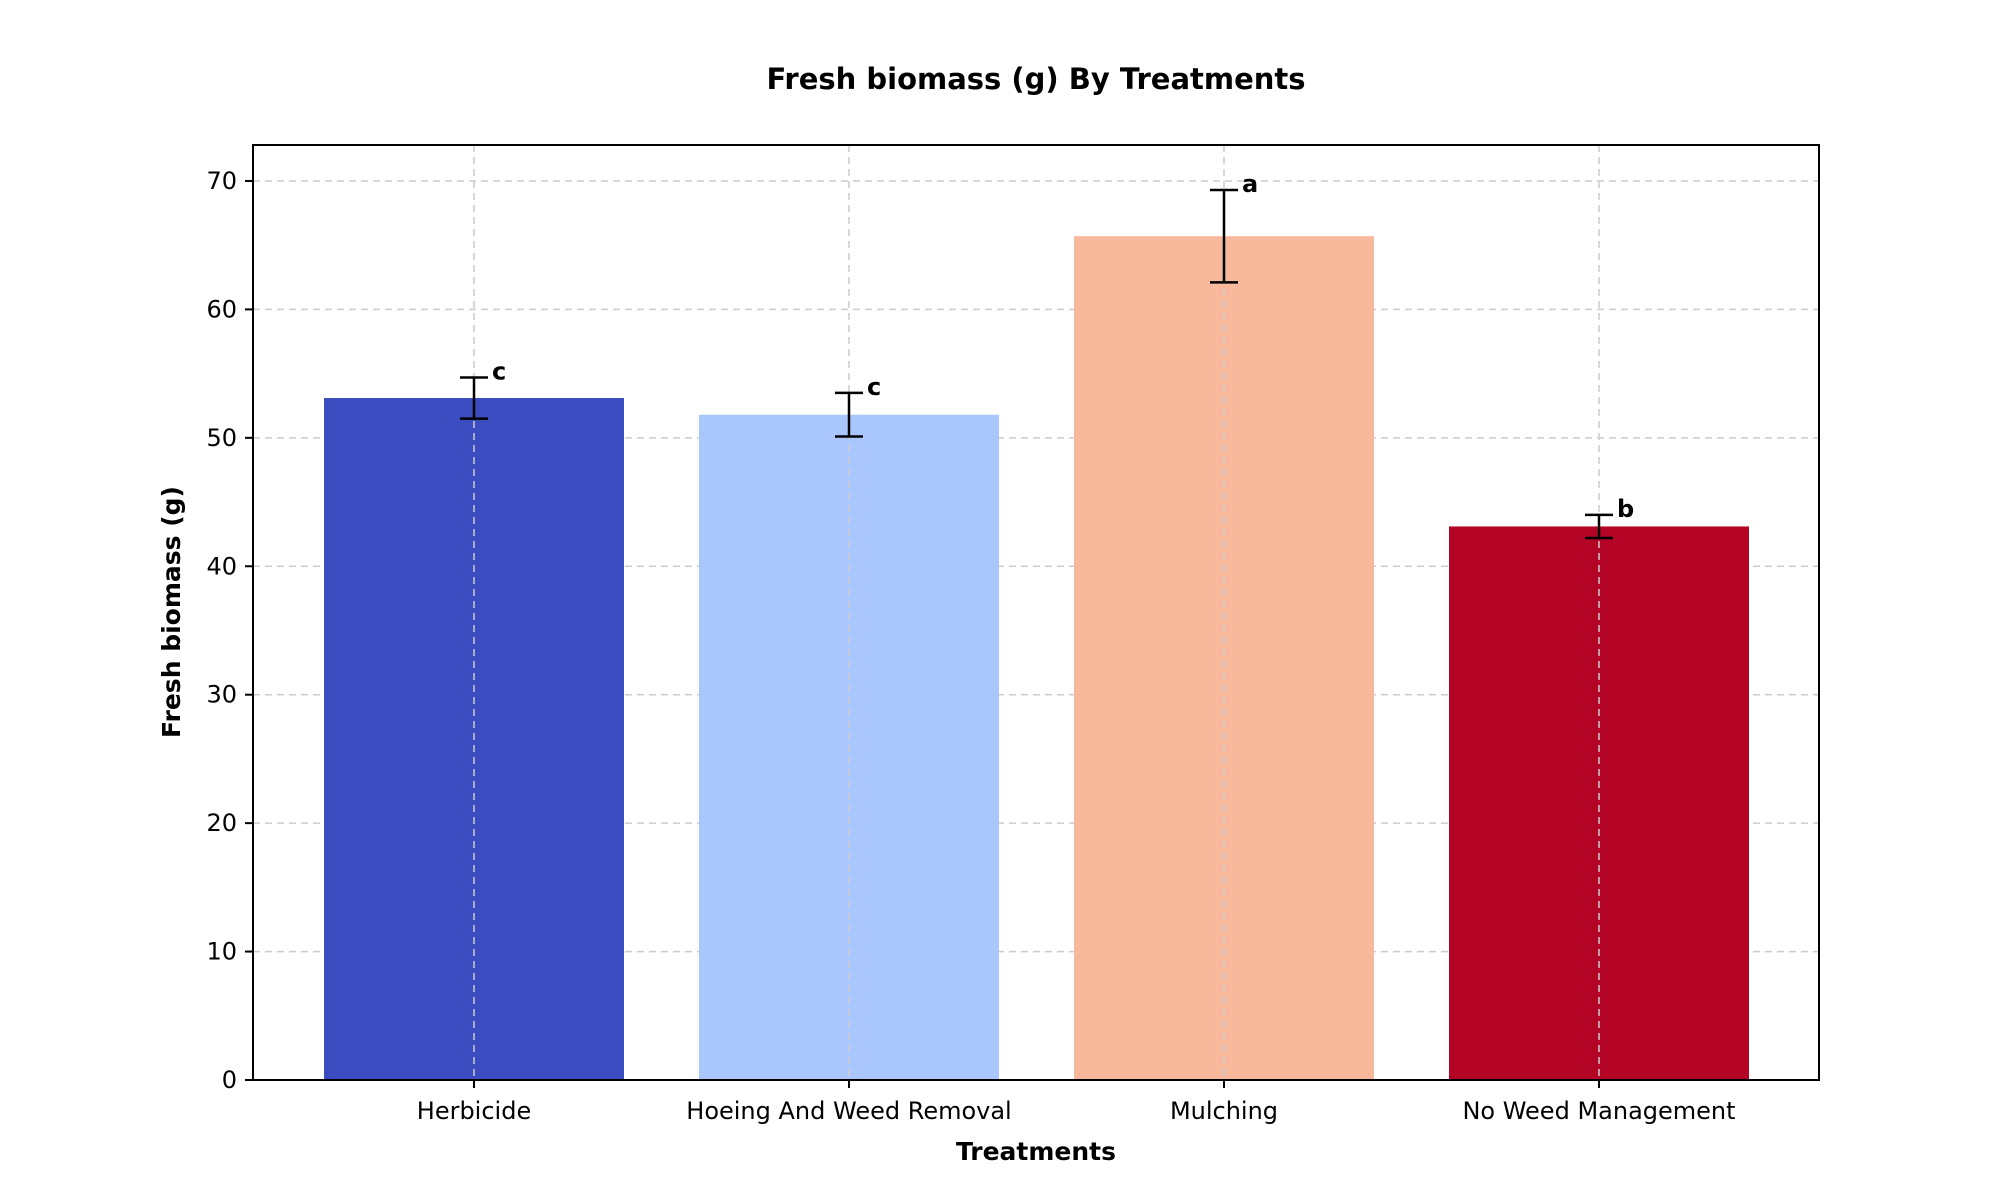 This screenshot has width=2000, height=1204. What do you see at coordinates (1035, 79) in the screenshot?
I see `chart-title: Fresh biomass (g) By Treatments` at bounding box center [1035, 79].